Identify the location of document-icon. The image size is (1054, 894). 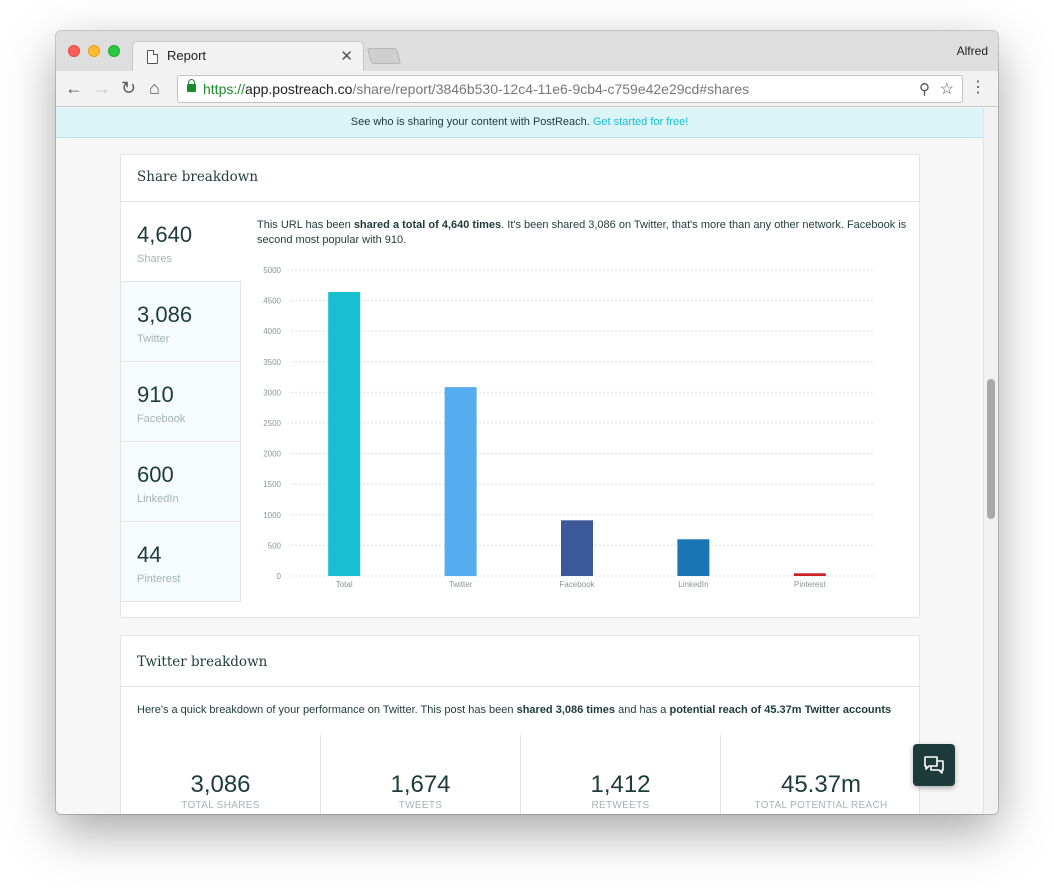
(152, 57).